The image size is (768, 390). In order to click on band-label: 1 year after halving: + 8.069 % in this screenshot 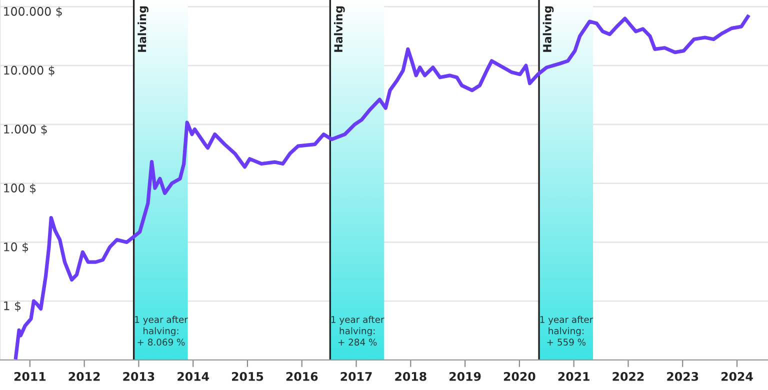, I will do `click(161, 331)`.